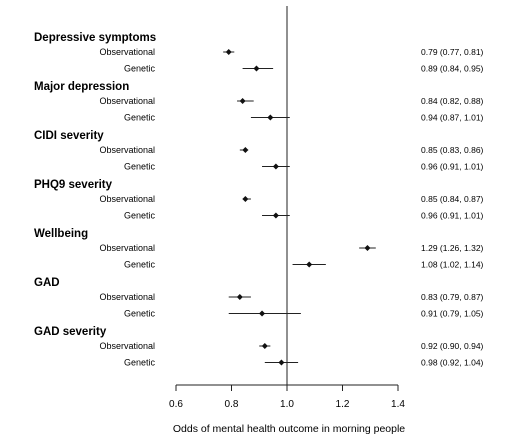  Describe the element at coordinates (452, 363) in the screenshot. I see `estimate-text: 0.98 (0.92, 1.04)` at that location.